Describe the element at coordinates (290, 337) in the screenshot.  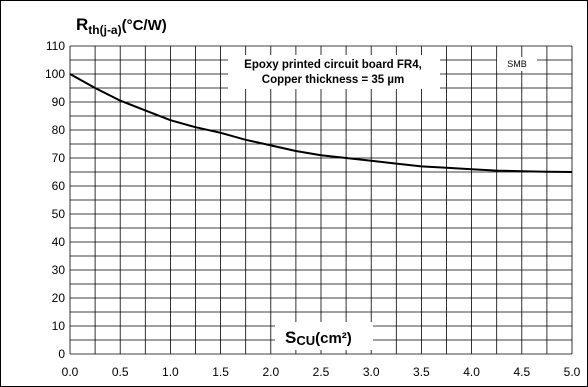
I see `x-axis-label-main: S` at that location.